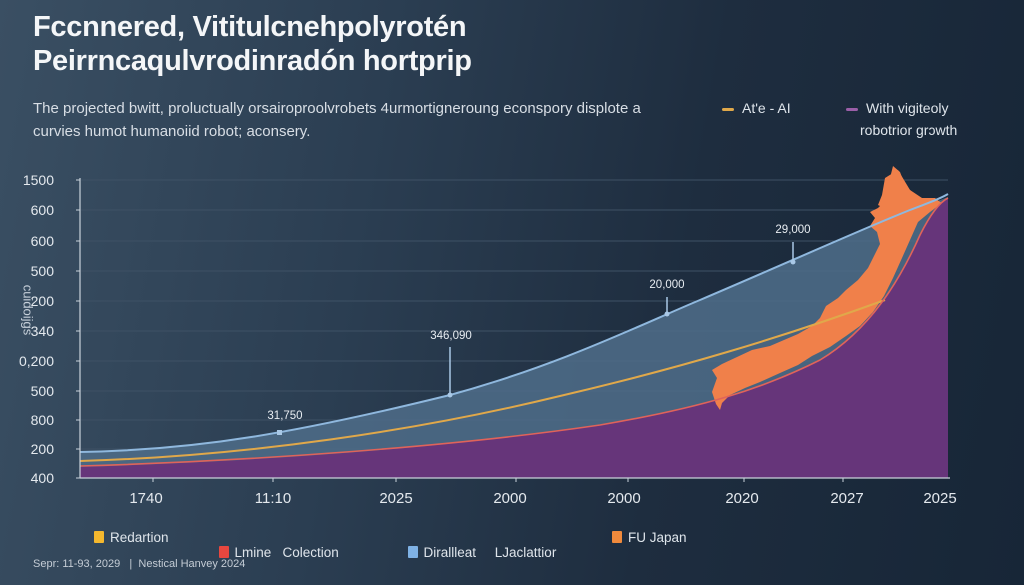 The width and height of the screenshot is (1024, 585). I want to click on orange-swatch-icon, so click(617, 537).